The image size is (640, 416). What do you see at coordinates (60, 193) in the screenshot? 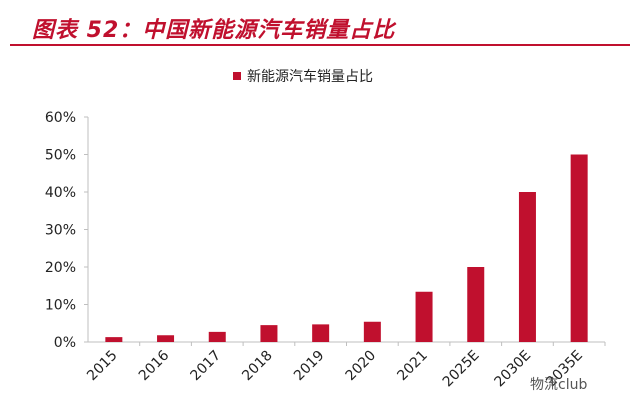
I see `y-tick-label: 40%` at bounding box center [60, 193].